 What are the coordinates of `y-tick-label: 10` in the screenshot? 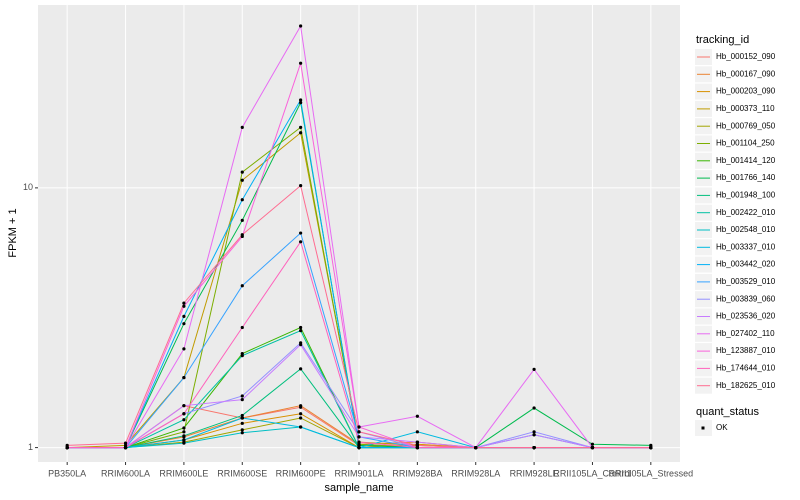 It's located at (28, 187).